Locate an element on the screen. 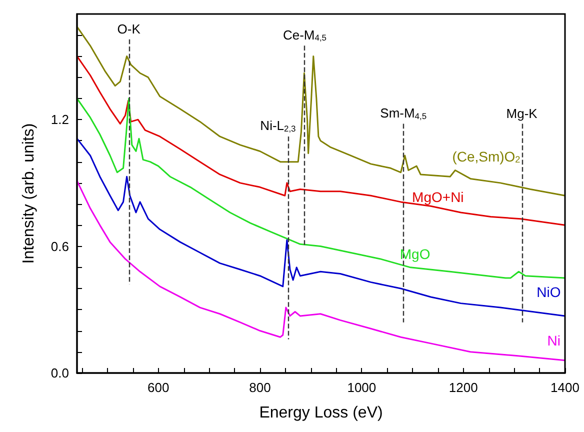 The height and width of the screenshot is (432, 584). series-label: MgO is located at coordinates (415, 254).